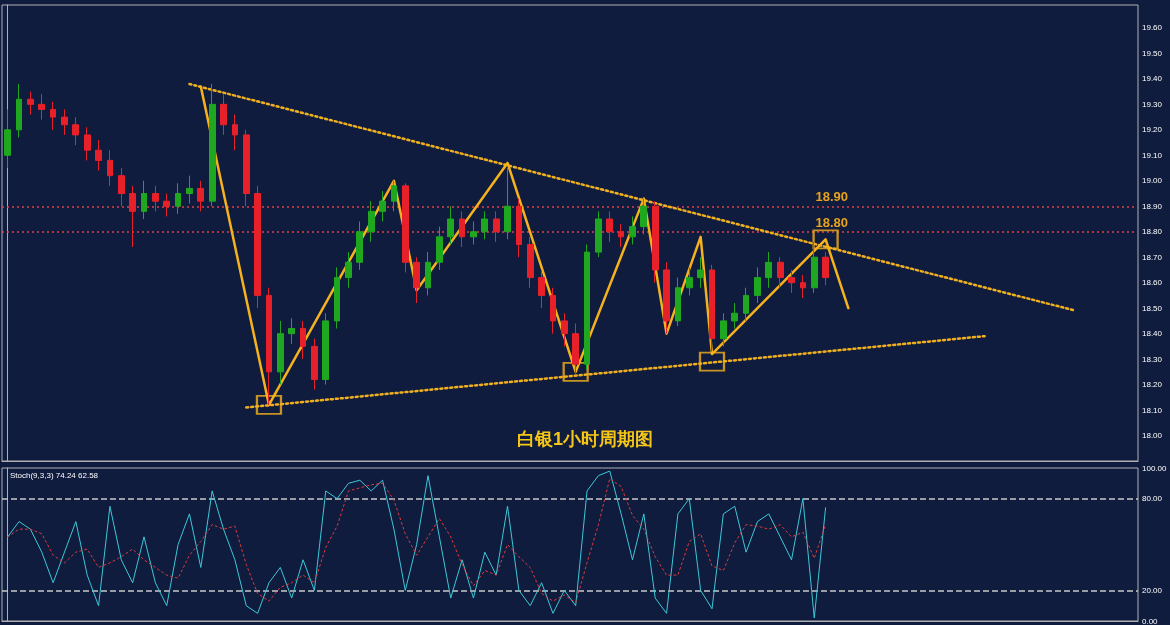 The image size is (1170, 625). Describe the element at coordinates (831, 222) in the screenshot. I see `ref-line-label: 18.80` at that location.